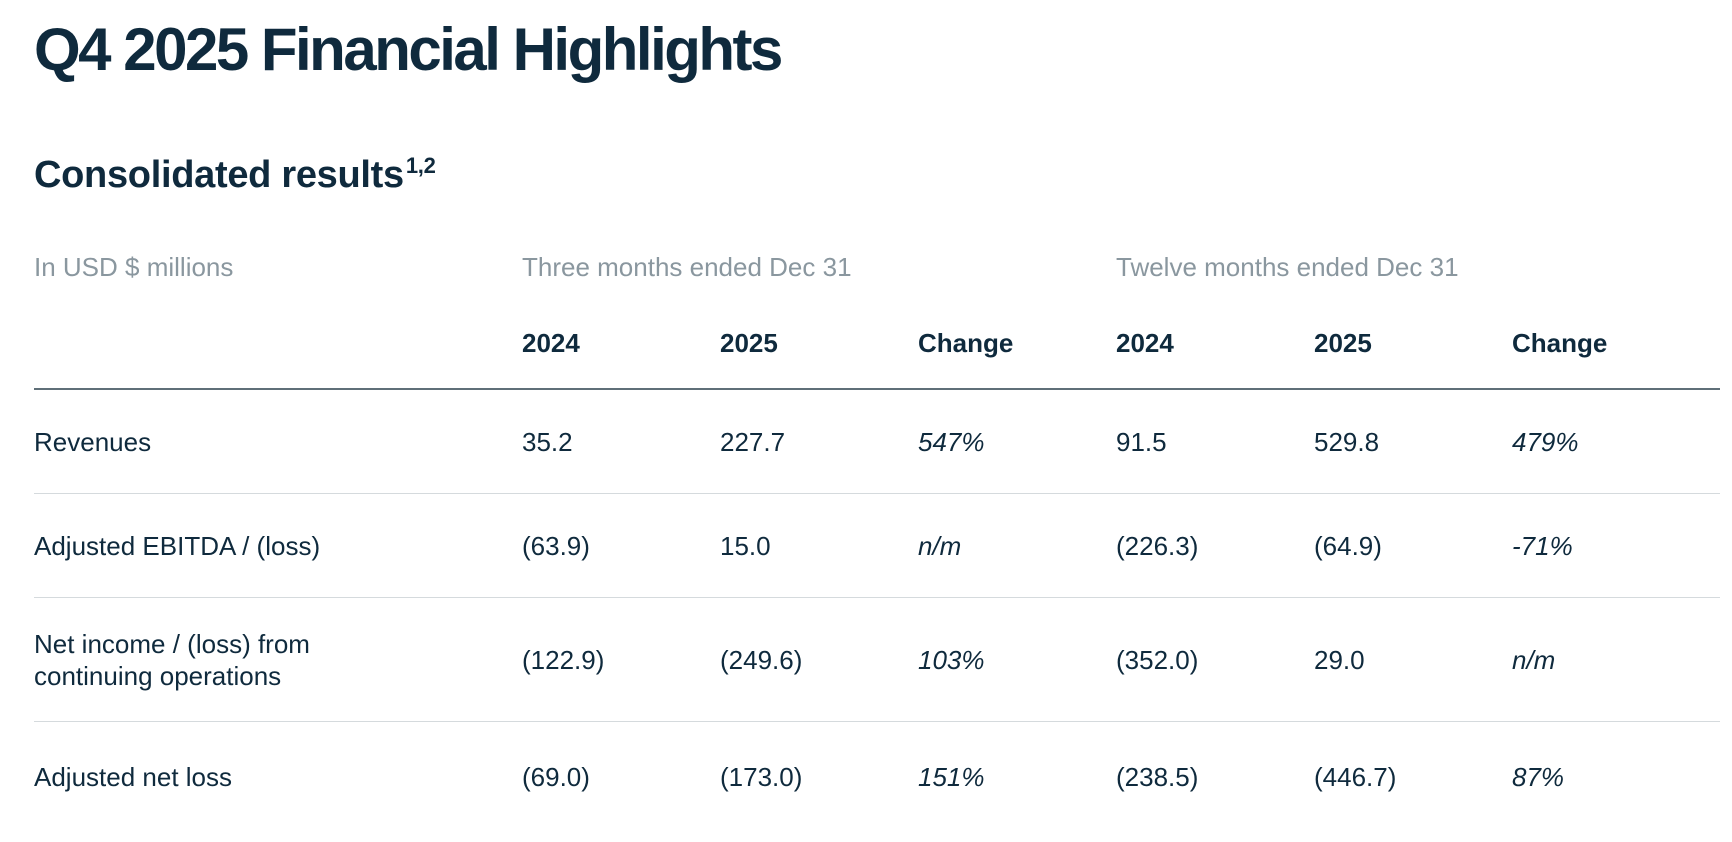 The image size is (1732, 842). I want to click on group-header-three-months: Three months ended Dec 31, so click(687, 267).